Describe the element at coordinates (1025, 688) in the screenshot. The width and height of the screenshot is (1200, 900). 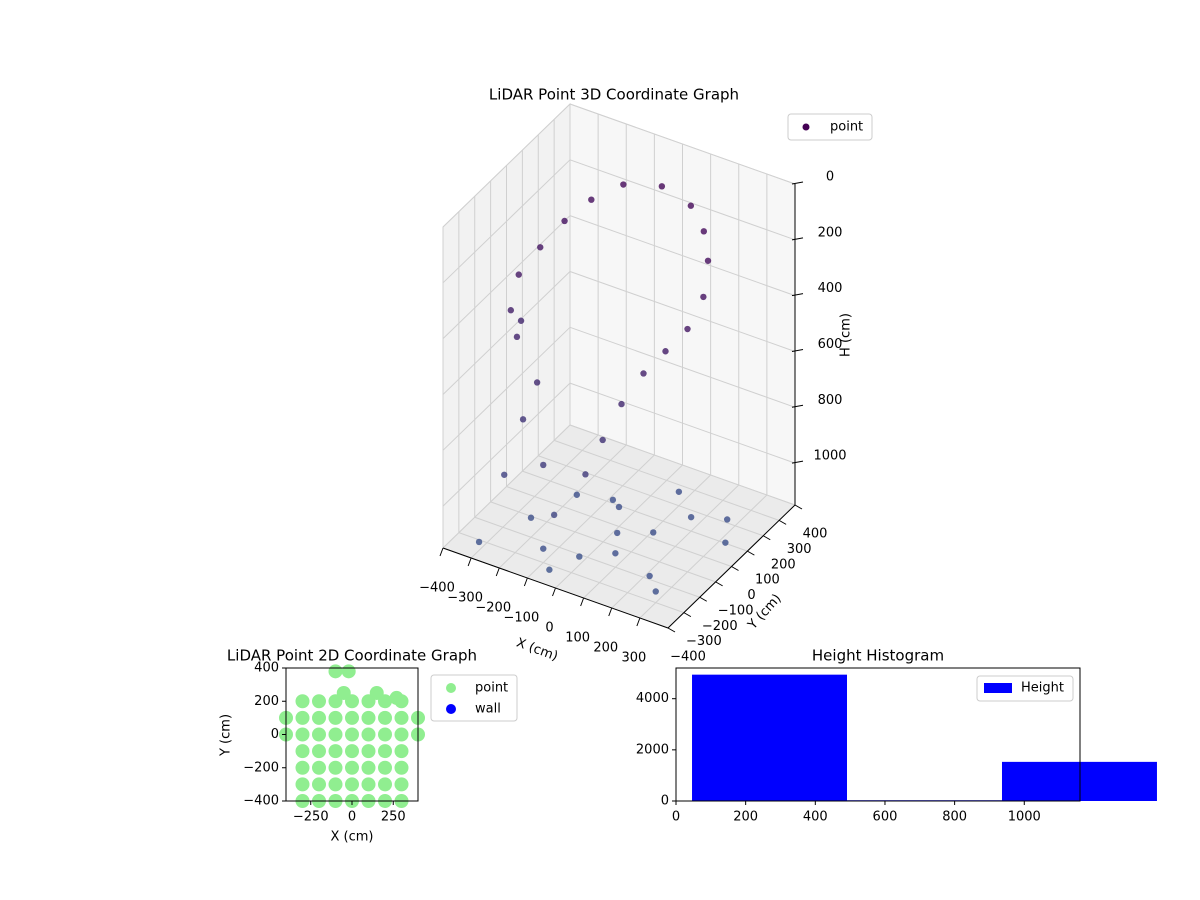
I see `legend-box` at that location.